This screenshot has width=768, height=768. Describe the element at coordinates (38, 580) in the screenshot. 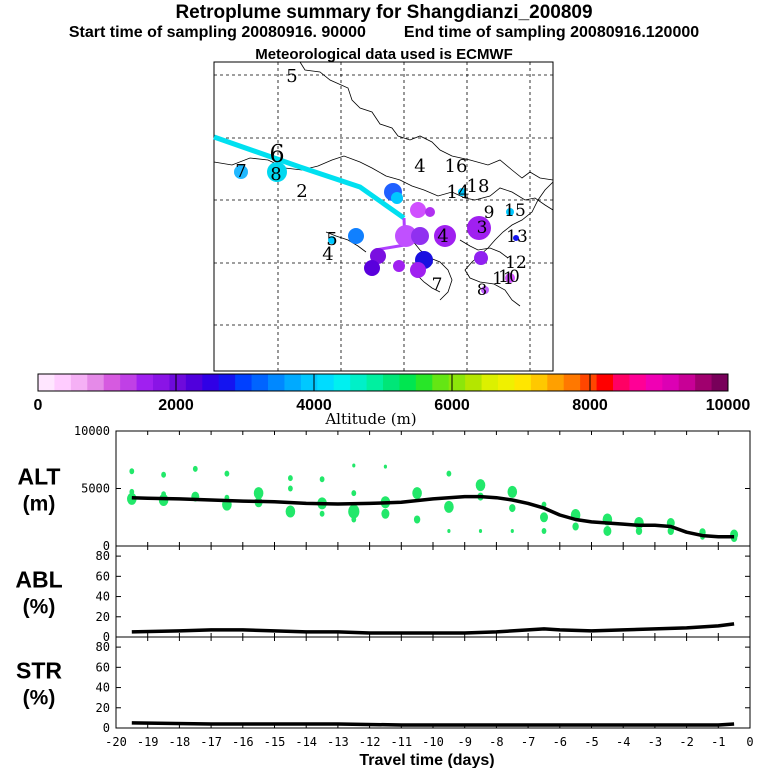

I see `panel-ylabel: ABL` at that location.